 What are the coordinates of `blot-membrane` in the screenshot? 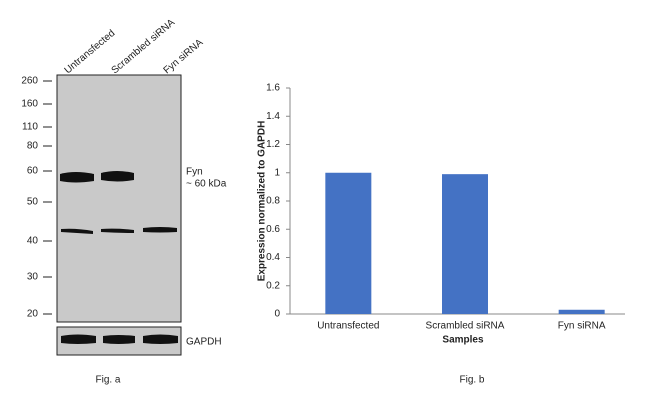 It's located at (119, 198).